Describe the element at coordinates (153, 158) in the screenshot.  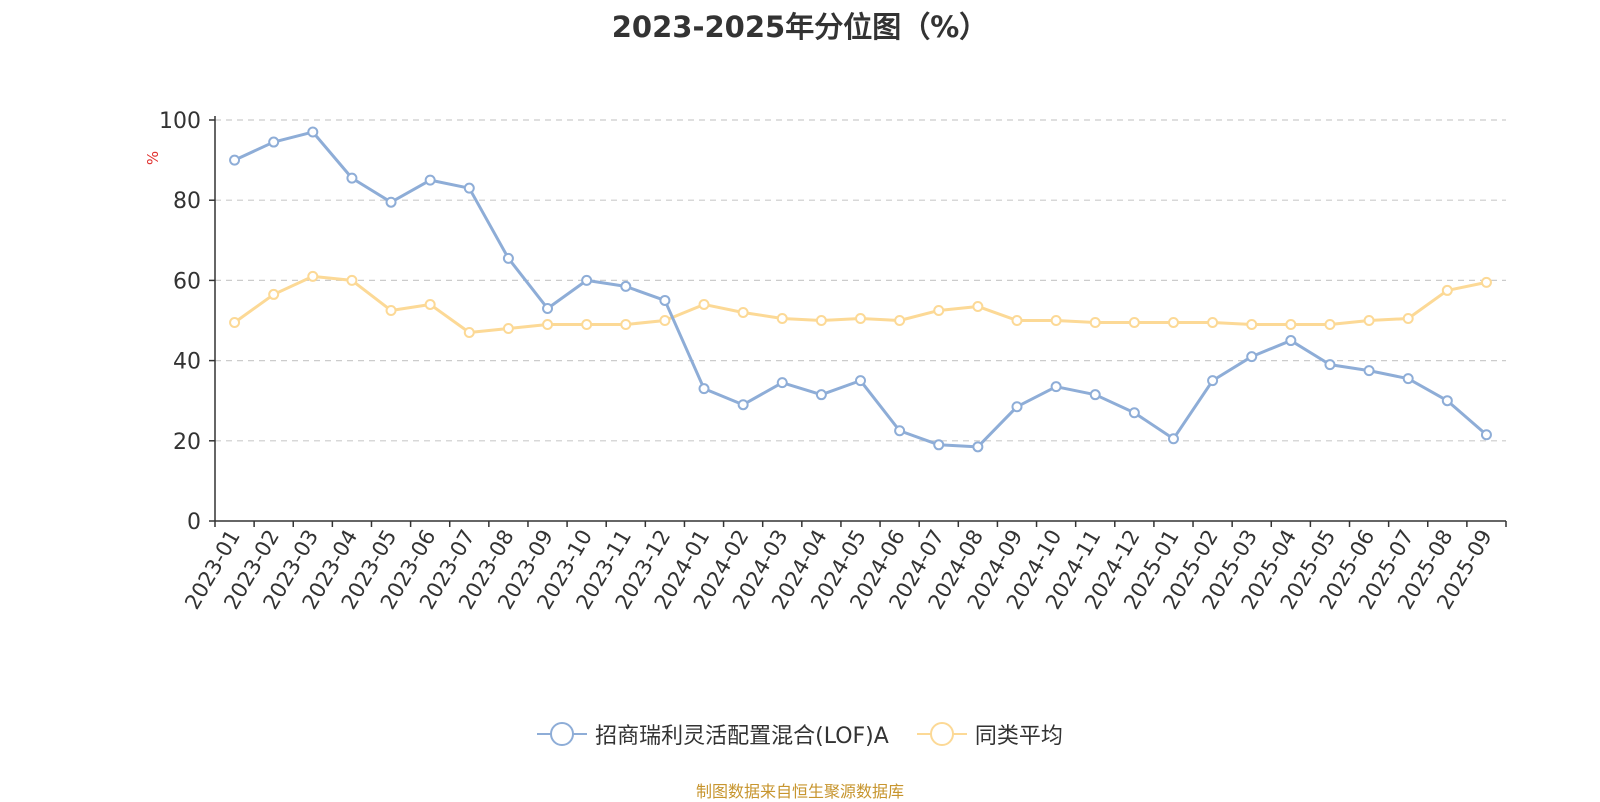
I see `y-axis-label: %` at that location.